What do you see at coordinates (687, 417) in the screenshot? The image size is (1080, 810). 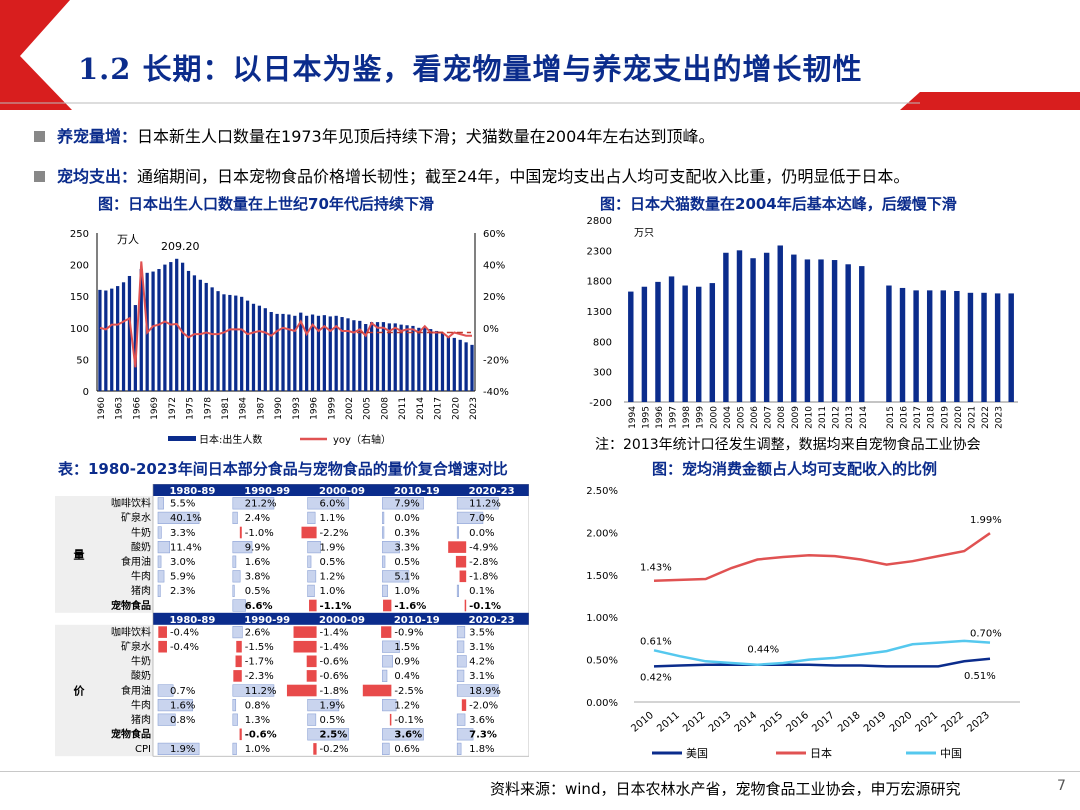 I see `x-tick-label: 1998` at bounding box center [687, 417].